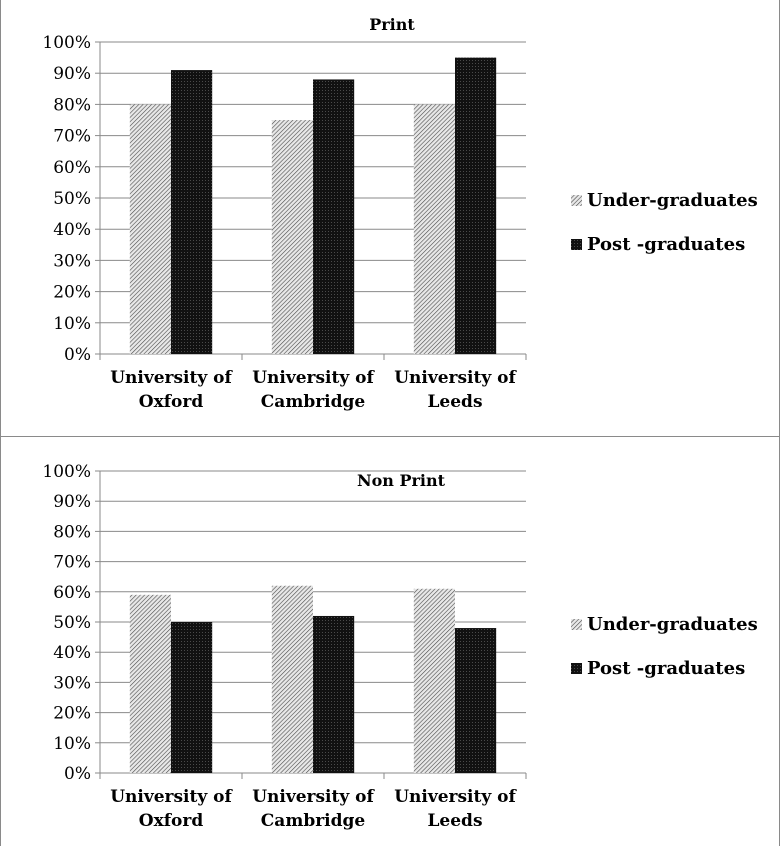 The width and height of the screenshot is (782, 847). What do you see at coordinates (392, 24) in the screenshot?
I see `chart-title: Print` at bounding box center [392, 24].